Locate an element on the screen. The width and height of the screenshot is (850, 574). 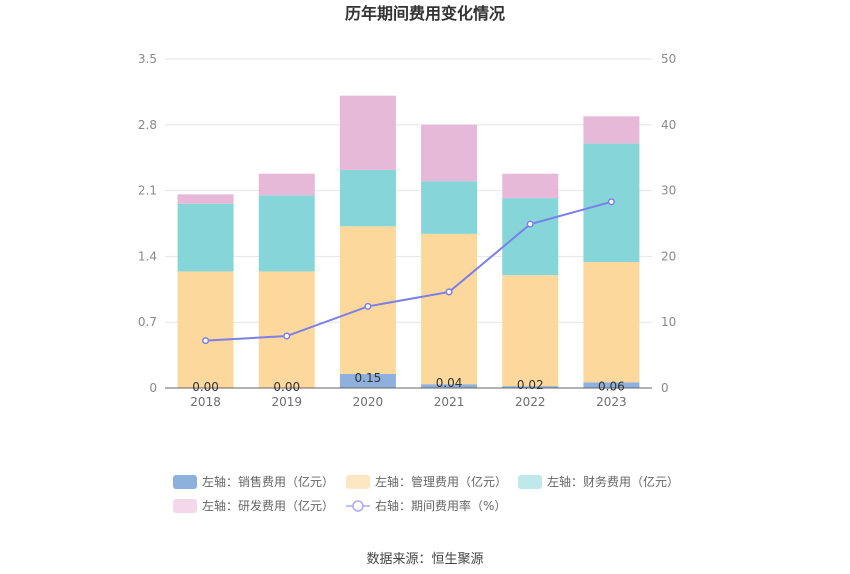
data-labels: 0.00 0.00 0.15 0.04 0.02 0.06 is located at coordinates (408, 382).